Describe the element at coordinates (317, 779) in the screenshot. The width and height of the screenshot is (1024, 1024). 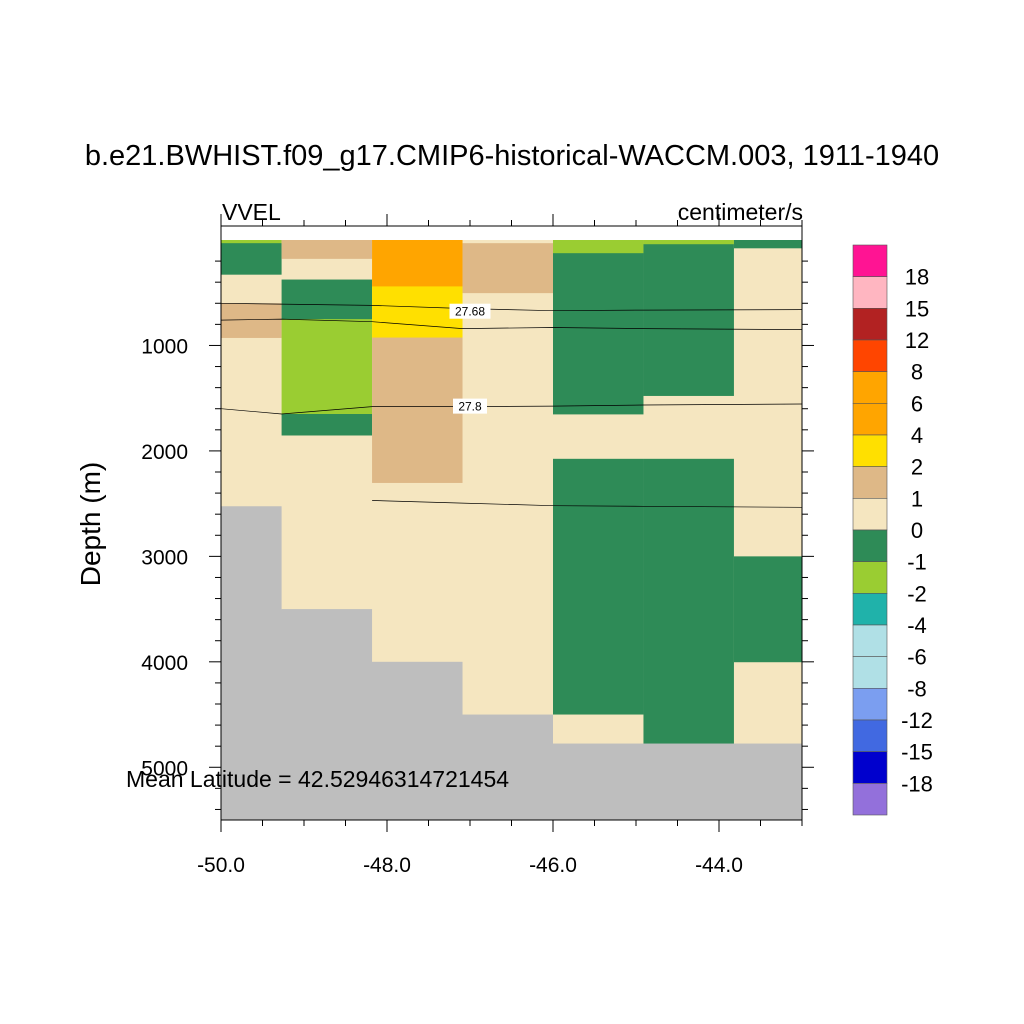
I see `mean-latitude-annotation: Mean Latitude = 42.52946314721454` at that location.